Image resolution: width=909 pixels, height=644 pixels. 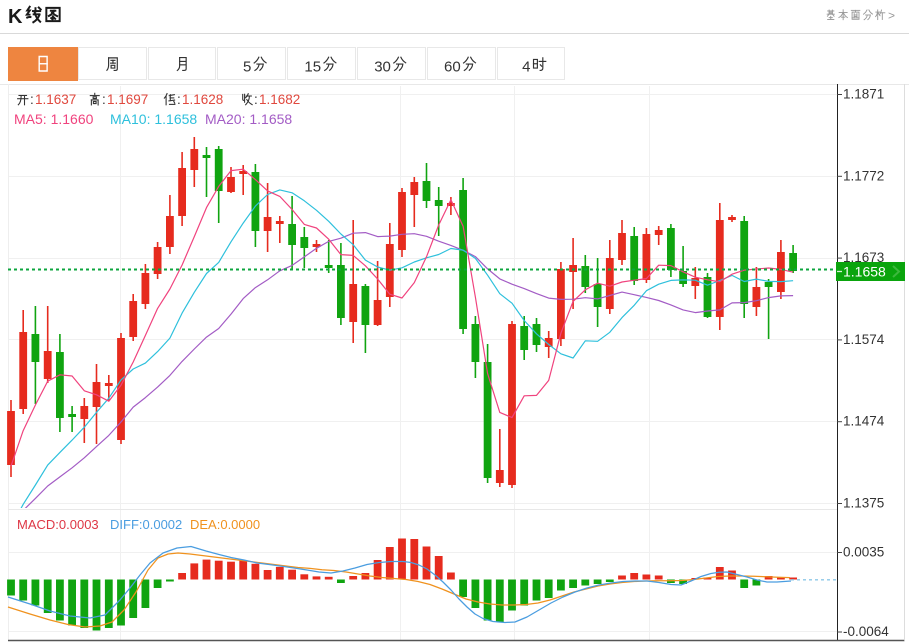 What do you see at coordinates (58, 524) in the screenshot?
I see `svg-text: MACD:0.0003` at bounding box center [58, 524].